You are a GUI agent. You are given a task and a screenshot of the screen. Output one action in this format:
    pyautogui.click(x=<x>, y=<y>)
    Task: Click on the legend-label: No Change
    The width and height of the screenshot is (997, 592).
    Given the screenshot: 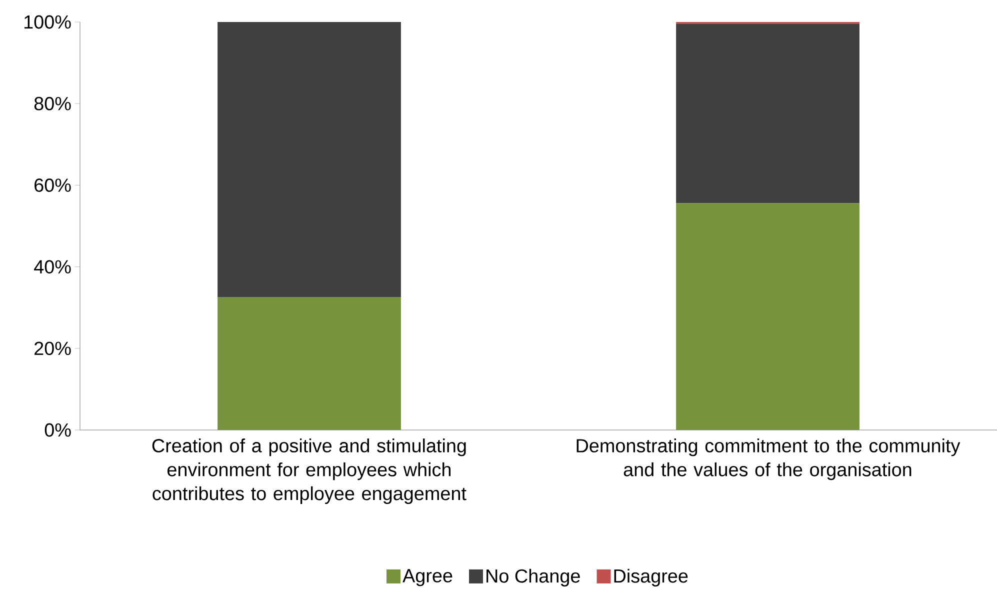 What is the action you would take?
    pyautogui.click(x=533, y=577)
    